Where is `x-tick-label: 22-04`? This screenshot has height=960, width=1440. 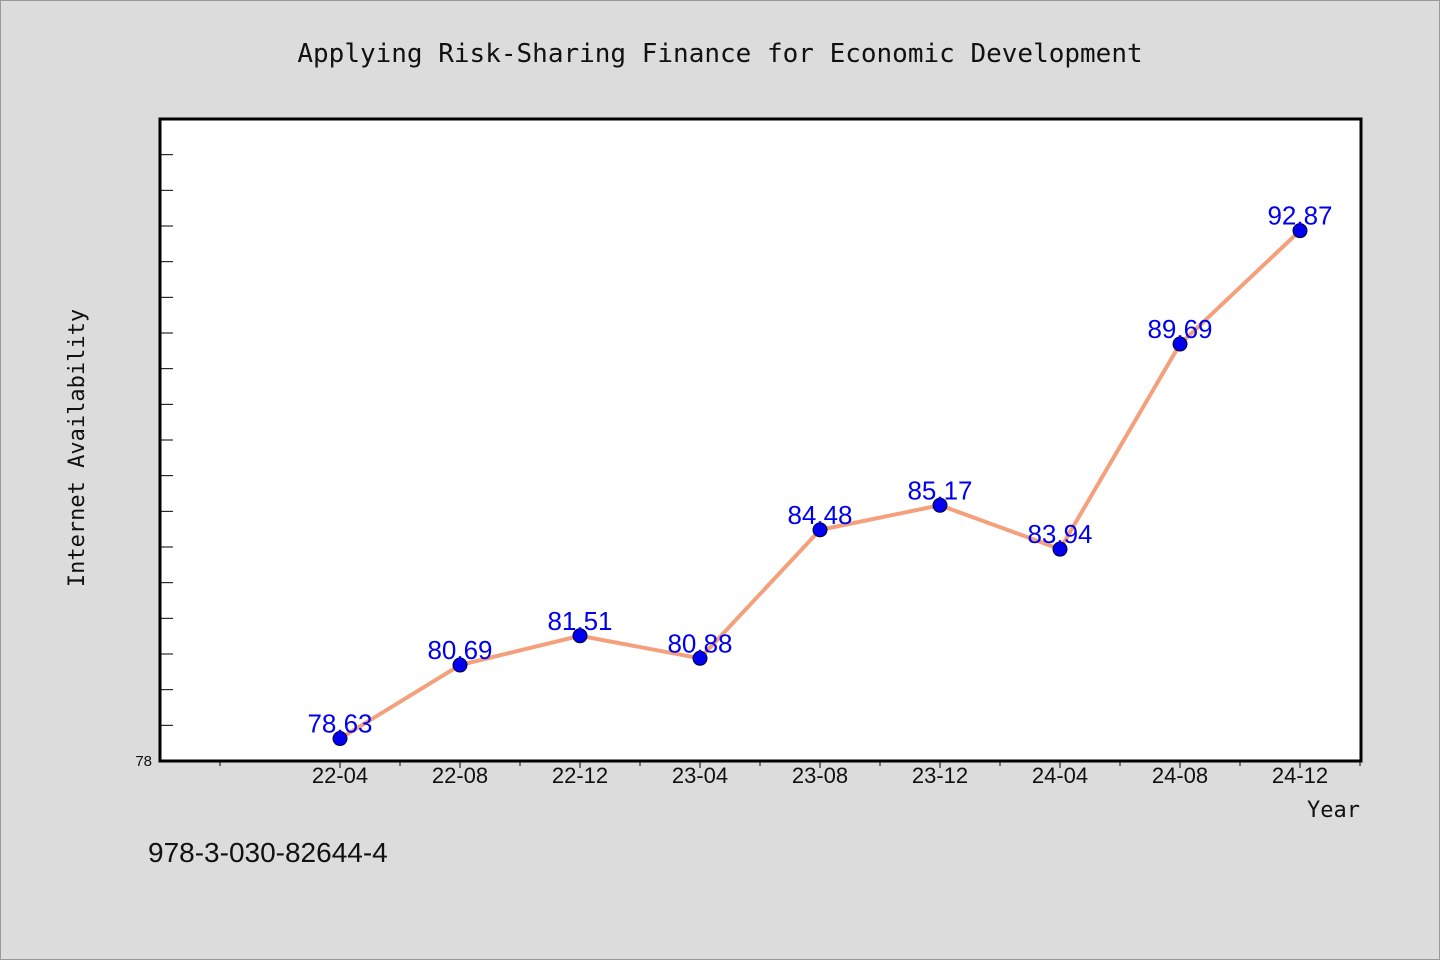
x-tick-label: 22-04 is located at coordinates (340, 775).